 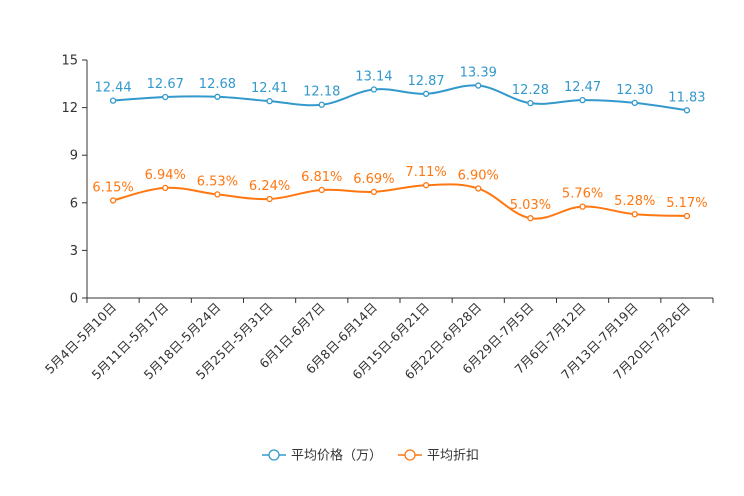 What do you see at coordinates (269, 88) in the screenshot?
I see `data-label: 12.41` at bounding box center [269, 88].